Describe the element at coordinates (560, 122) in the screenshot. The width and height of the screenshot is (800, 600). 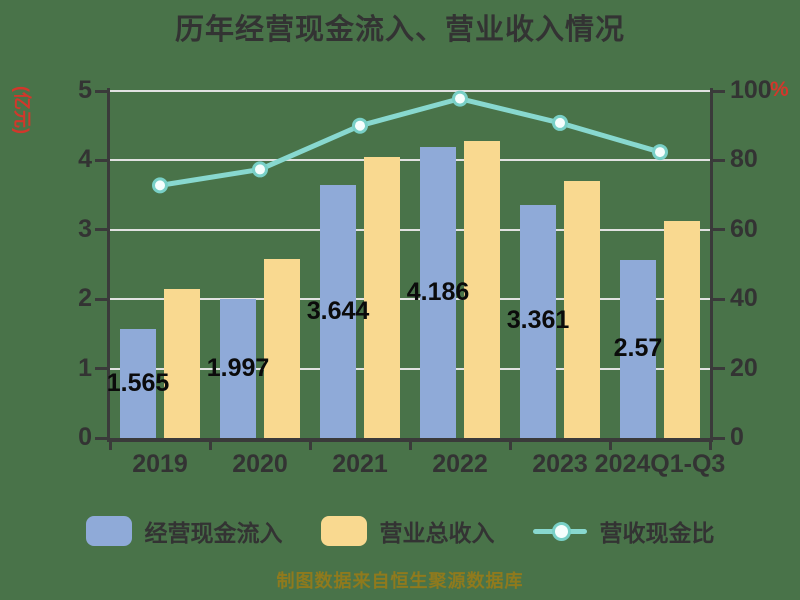
I see `ratio-point-2023` at that location.